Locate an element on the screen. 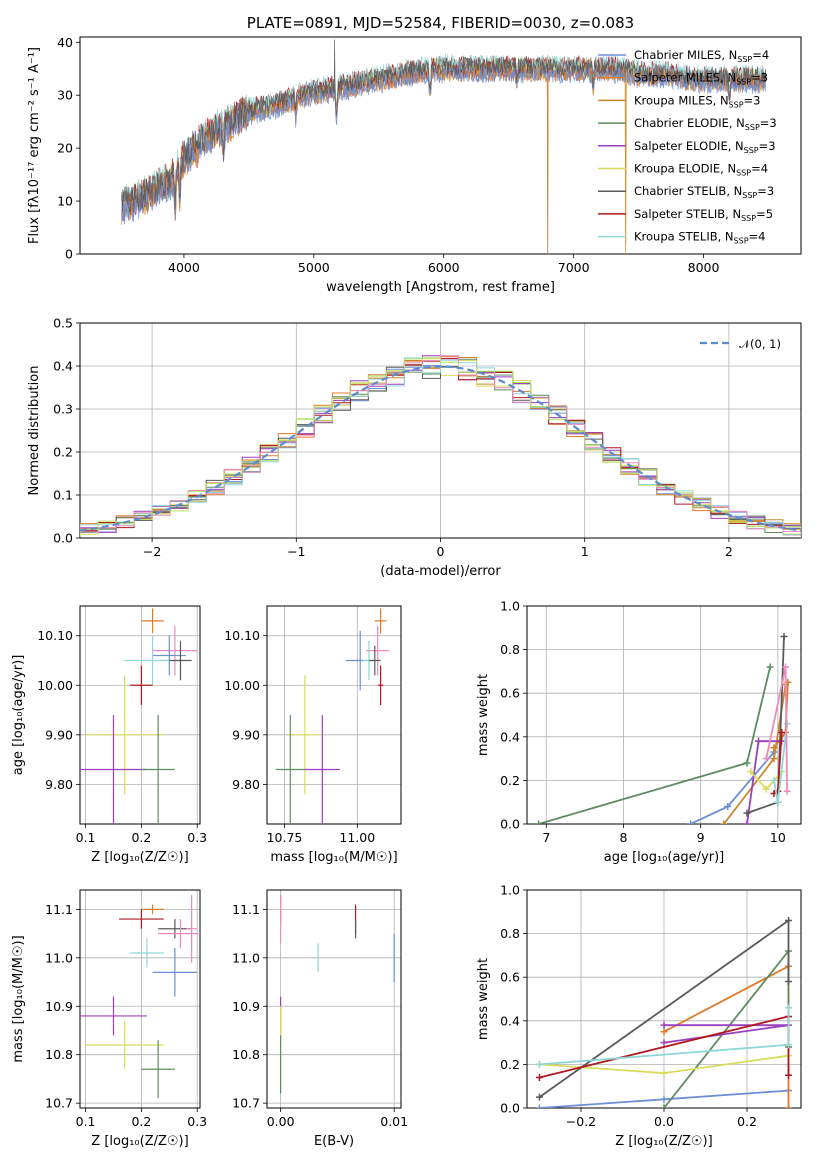 This screenshot has width=819, height=1170. legend-subscript: SSP is located at coordinates (751, 150).